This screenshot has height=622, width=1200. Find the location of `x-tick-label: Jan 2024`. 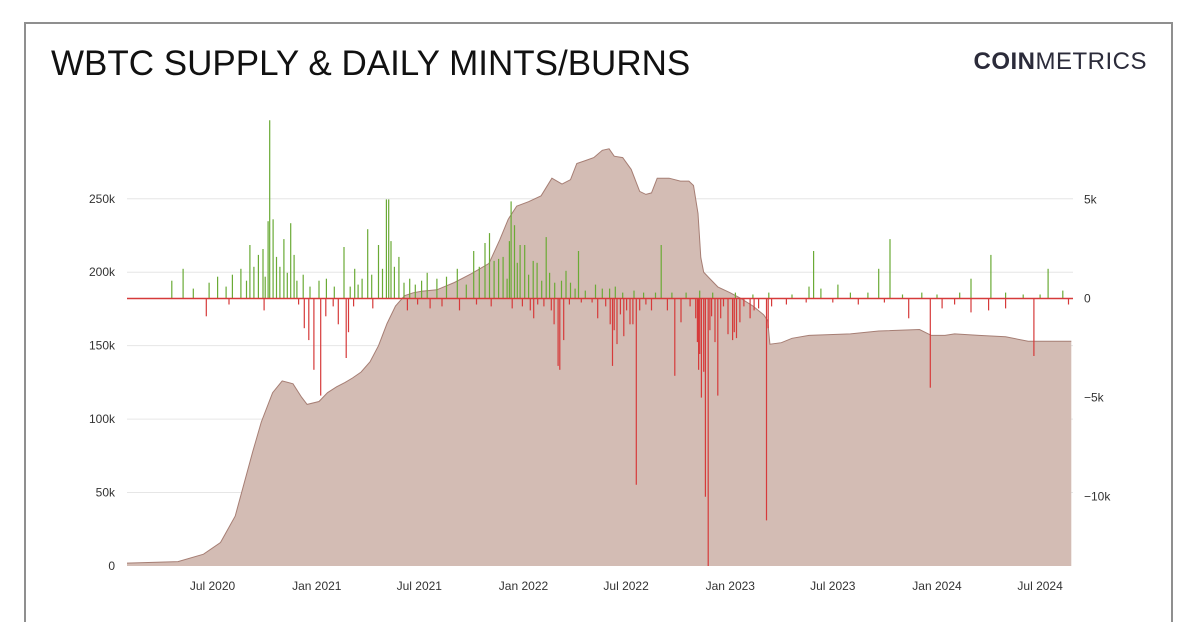

x-tick-label: Jan 2024 is located at coordinates (937, 586).